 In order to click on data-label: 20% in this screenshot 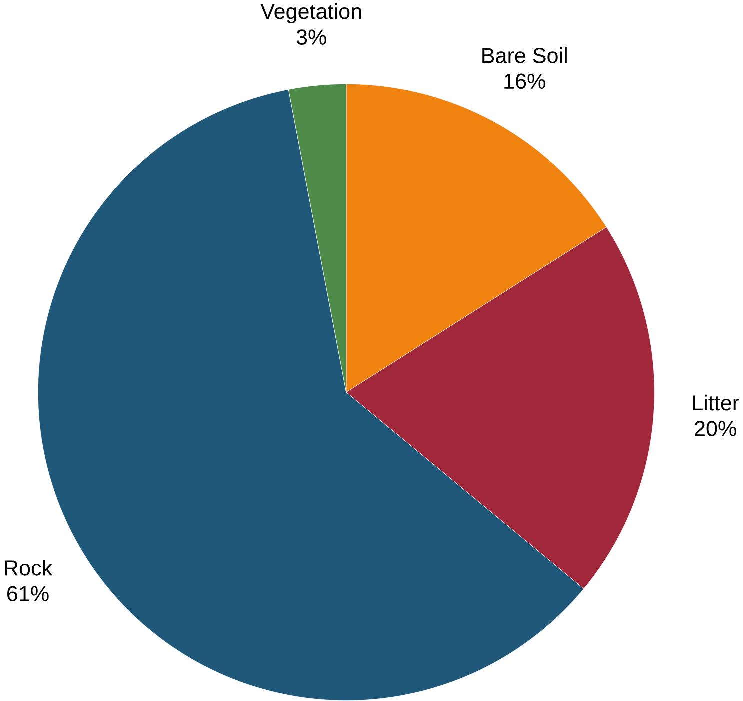, I will do `click(715, 428)`.